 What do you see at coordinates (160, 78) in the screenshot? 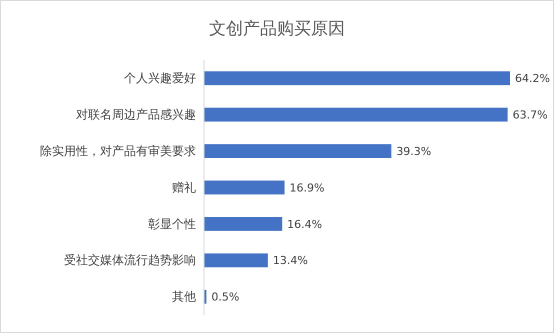
I see `y-tick-label: 个人兴趣爱好` at bounding box center [160, 78].